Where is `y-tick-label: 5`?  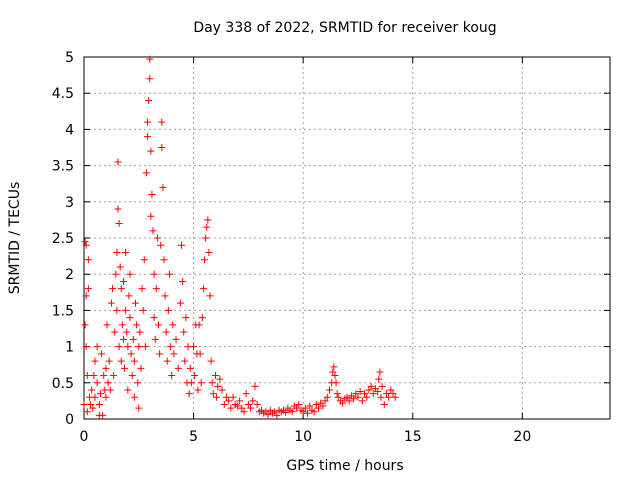 y-tick-label: 5 is located at coordinates (69, 58).